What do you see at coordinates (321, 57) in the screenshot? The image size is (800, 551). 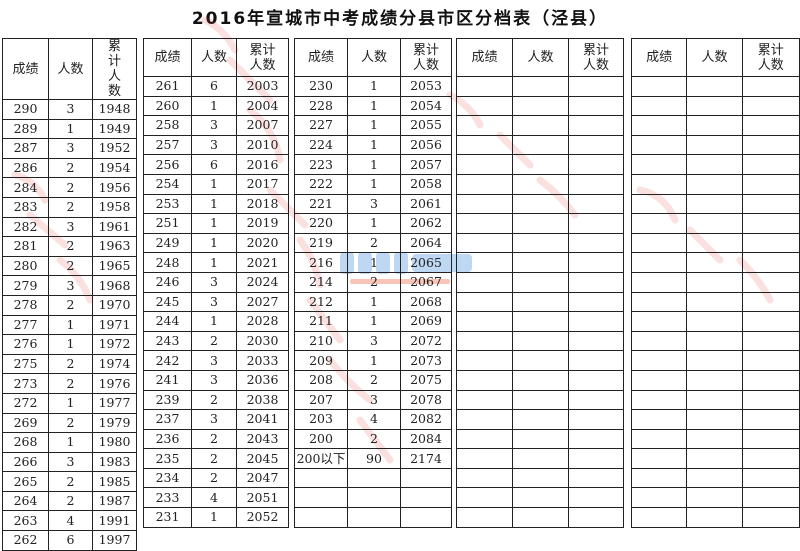 I see `score-header: 成绩` at bounding box center [321, 57].